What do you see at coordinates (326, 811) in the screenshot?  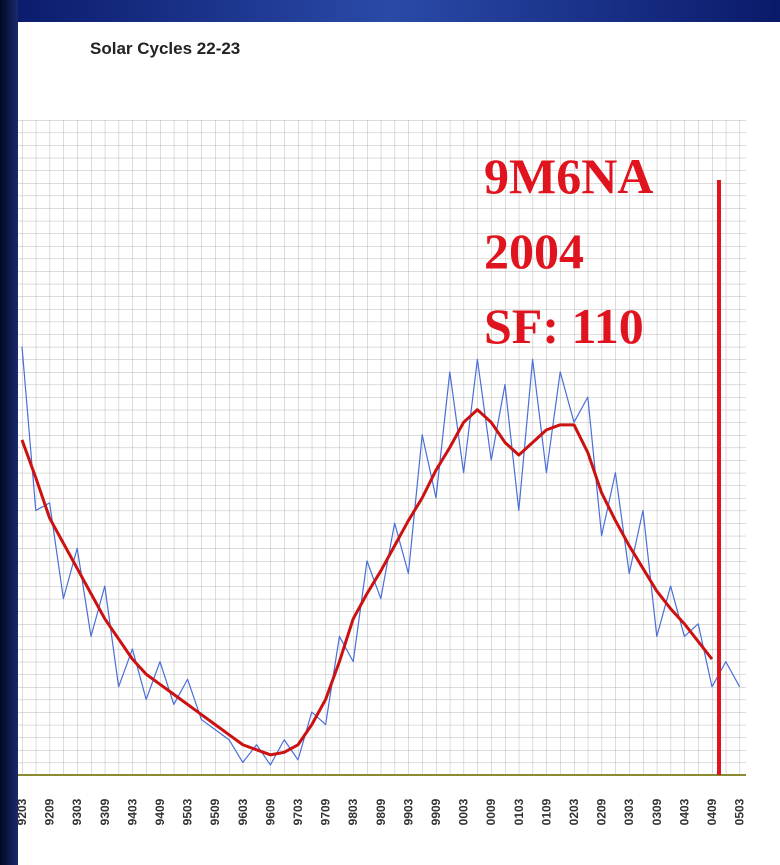 I see `x-tick-label: 9709` at bounding box center [326, 811].